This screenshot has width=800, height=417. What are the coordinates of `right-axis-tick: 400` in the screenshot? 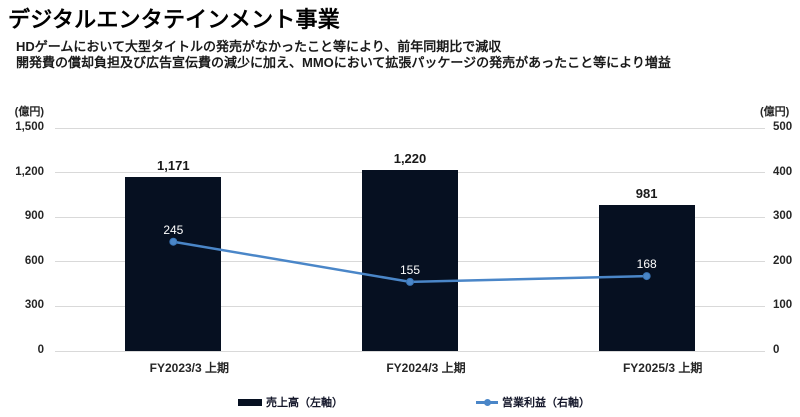 It's located at (783, 171).